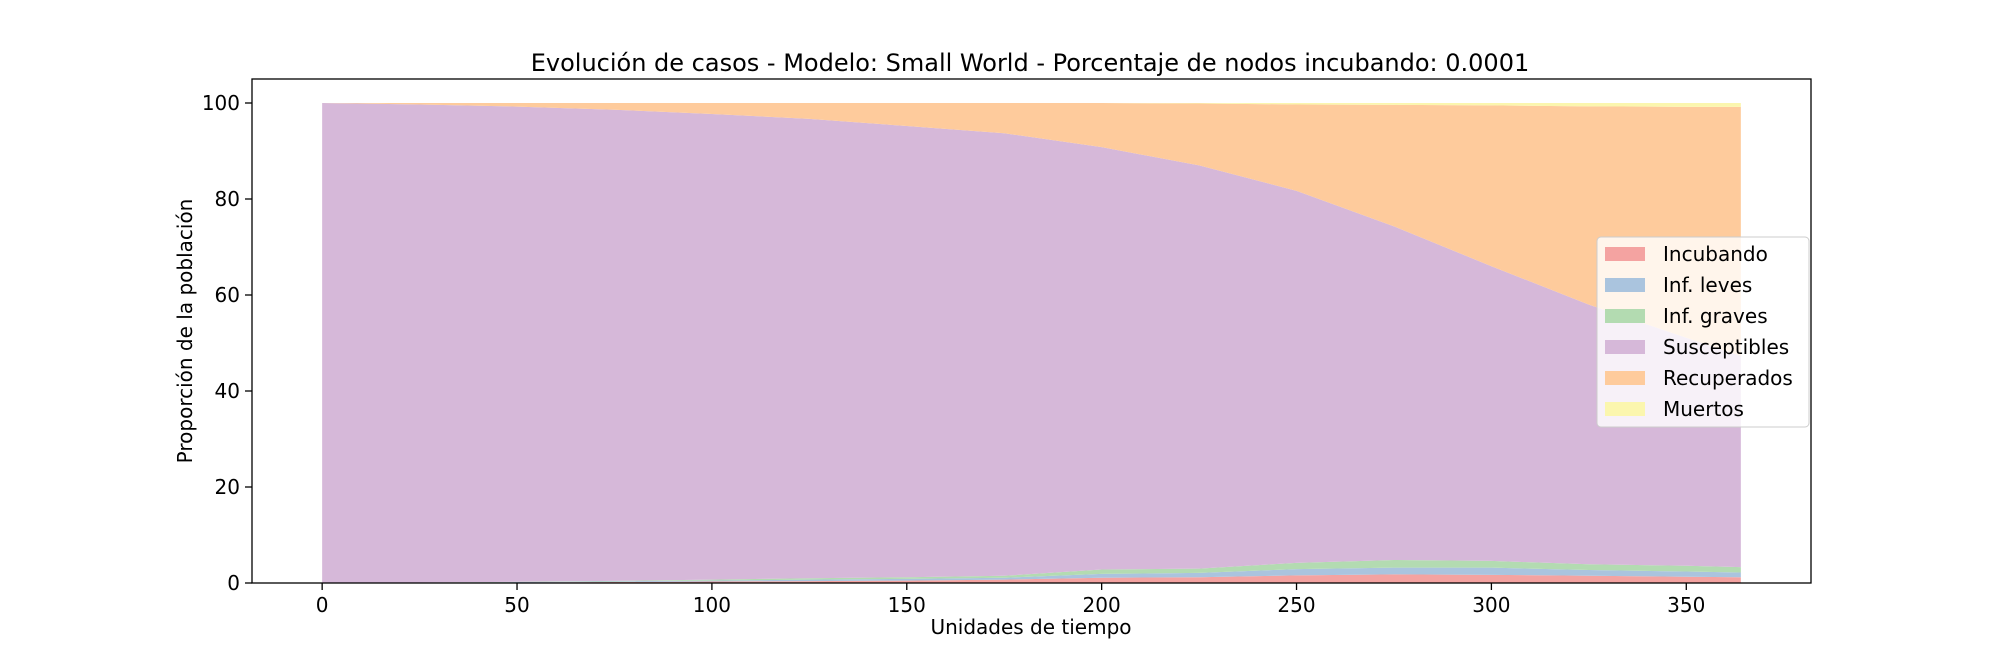 The height and width of the screenshot is (654, 2000). Describe the element at coordinates (1728, 378) in the screenshot. I see `legend-label: Recuperados` at that location.